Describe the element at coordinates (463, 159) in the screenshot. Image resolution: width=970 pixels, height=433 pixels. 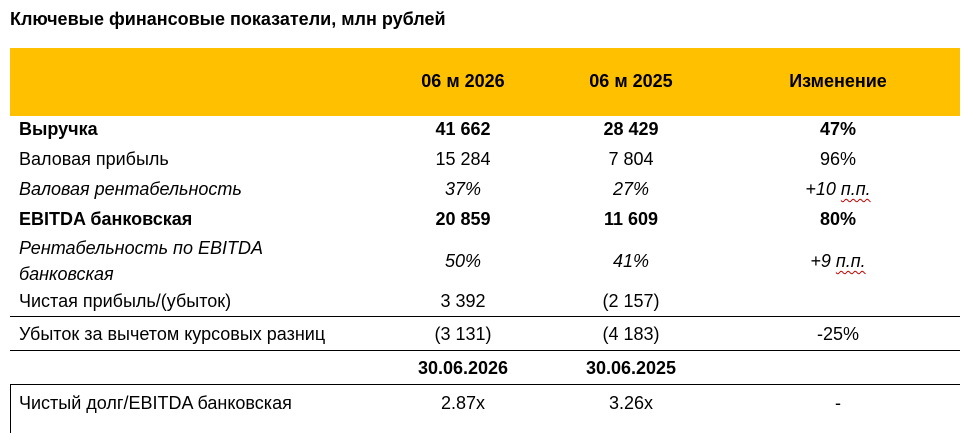
I see `row-value-col1: 15 284` at that location.